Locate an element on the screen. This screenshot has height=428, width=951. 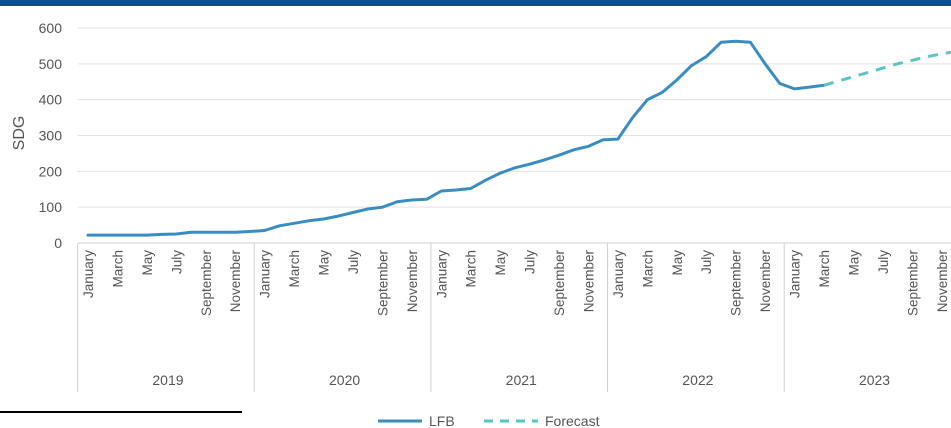
x-tick-label-2023-july: July is located at coordinates (883, 262).